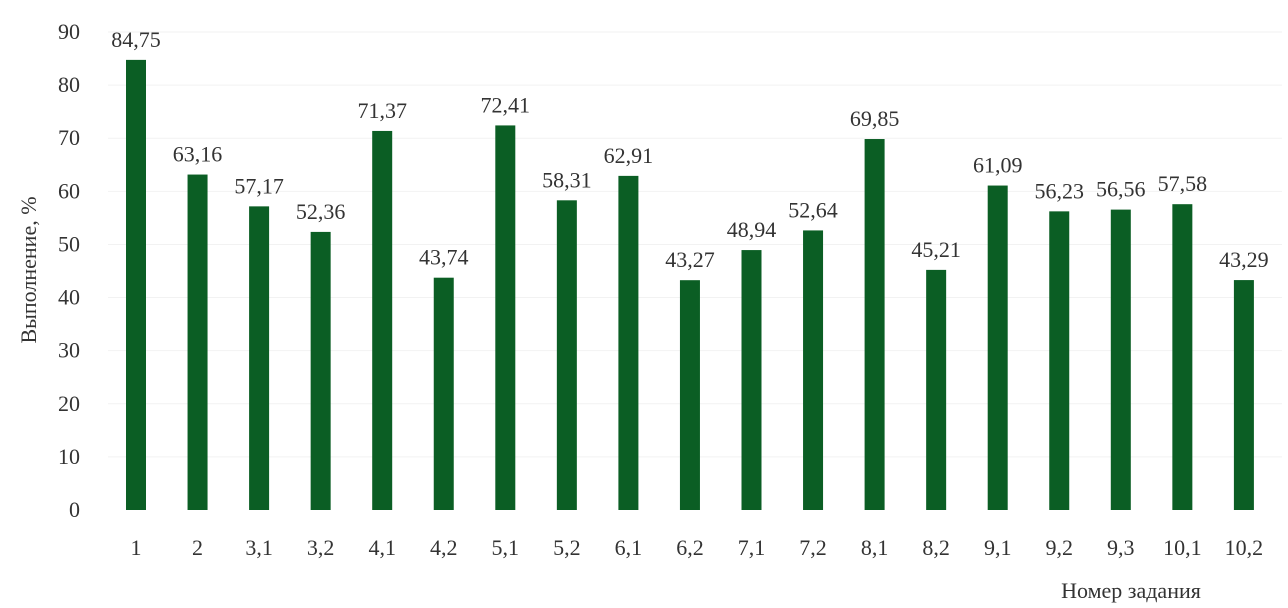  I want to click on x-tick-label: 6,1, so click(629, 547).